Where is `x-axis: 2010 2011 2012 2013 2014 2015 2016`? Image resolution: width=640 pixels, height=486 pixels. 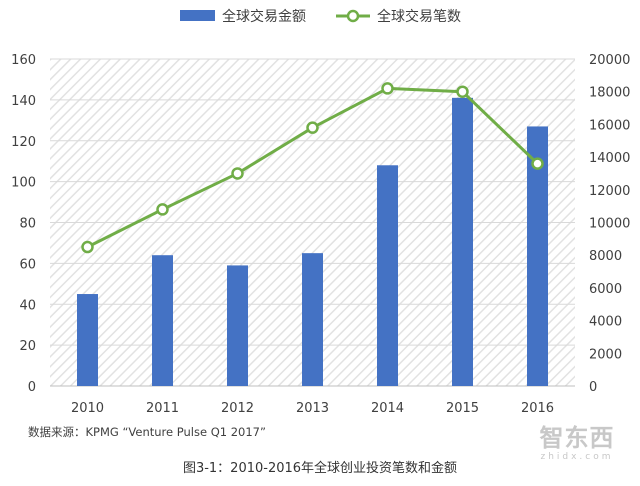 x-axis: 2010 2011 2012 2013 2014 2015 2016 is located at coordinates (312, 400).